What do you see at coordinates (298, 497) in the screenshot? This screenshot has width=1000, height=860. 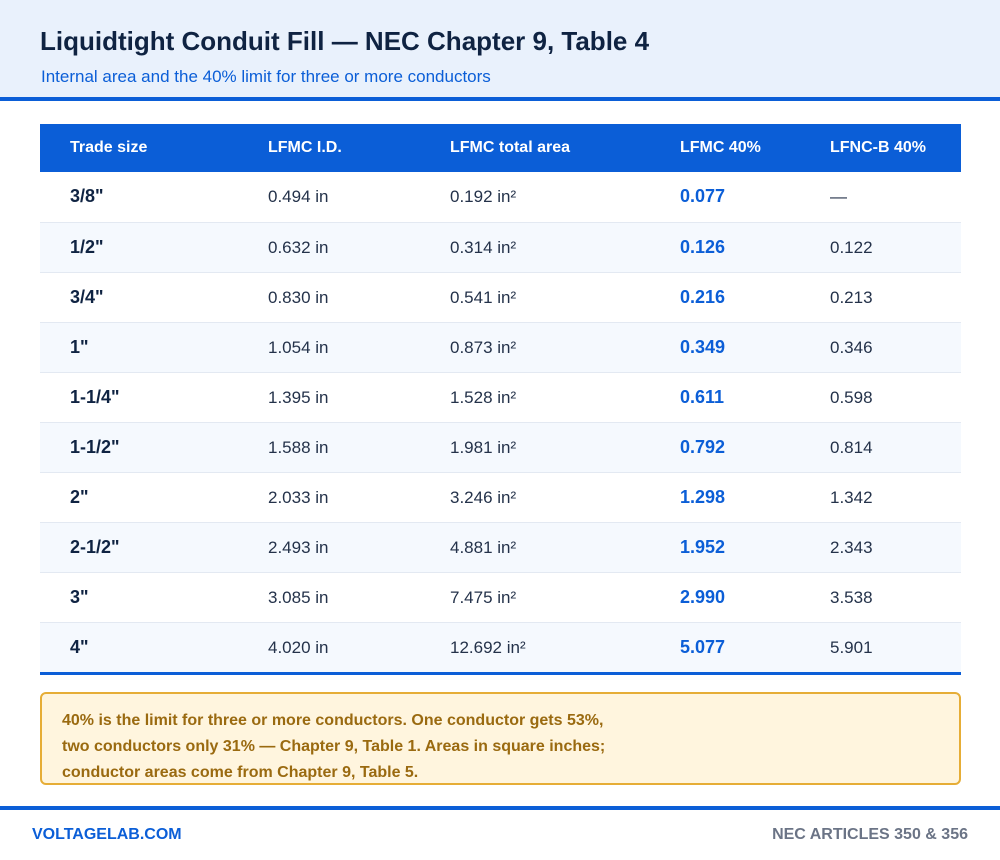 I see `lfmc-id-cell: 2.033 in` at bounding box center [298, 497].